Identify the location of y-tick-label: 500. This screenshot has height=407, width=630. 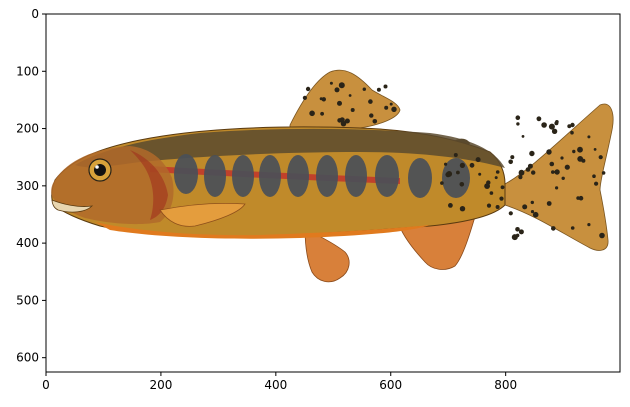
(27, 300).